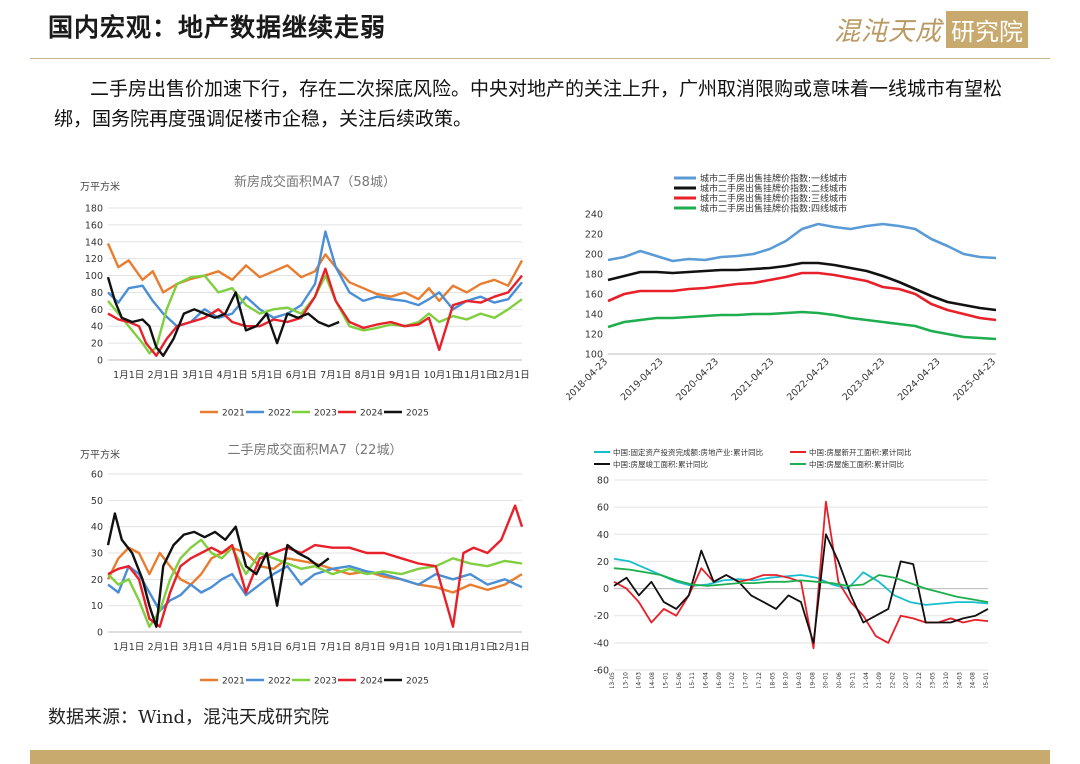 The image size is (1080, 764). What do you see at coordinates (594, 215) in the screenshot?
I see `chart-1-y-tick-label: 240` at bounding box center [594, 215].